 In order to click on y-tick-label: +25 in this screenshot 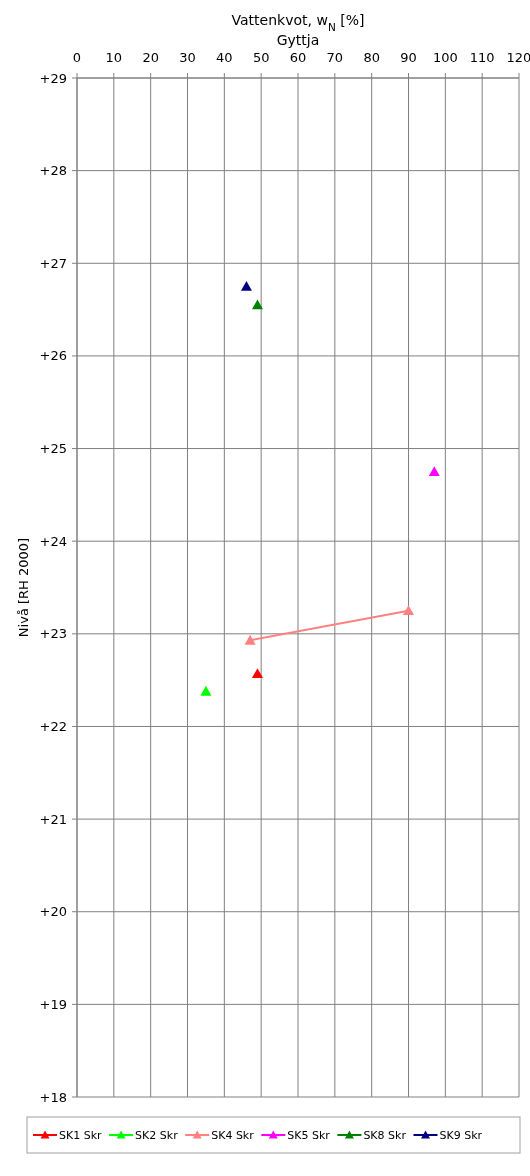, I will do `click(53, 449)`.